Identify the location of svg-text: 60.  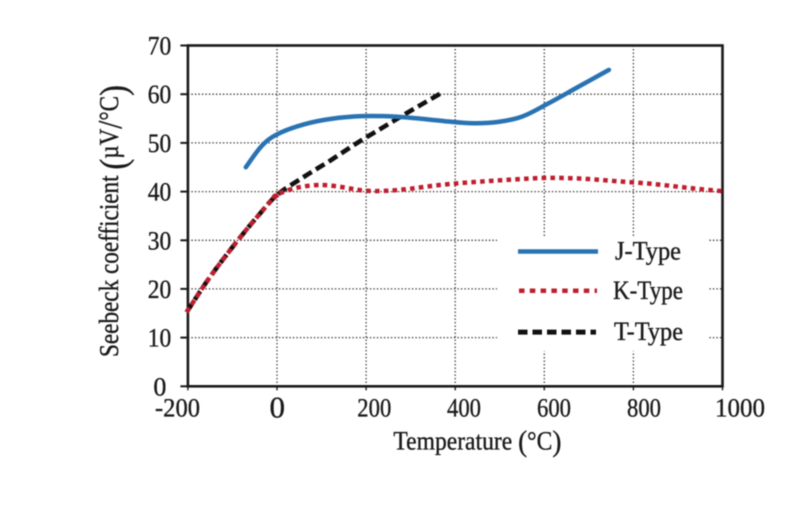
(160, 94).